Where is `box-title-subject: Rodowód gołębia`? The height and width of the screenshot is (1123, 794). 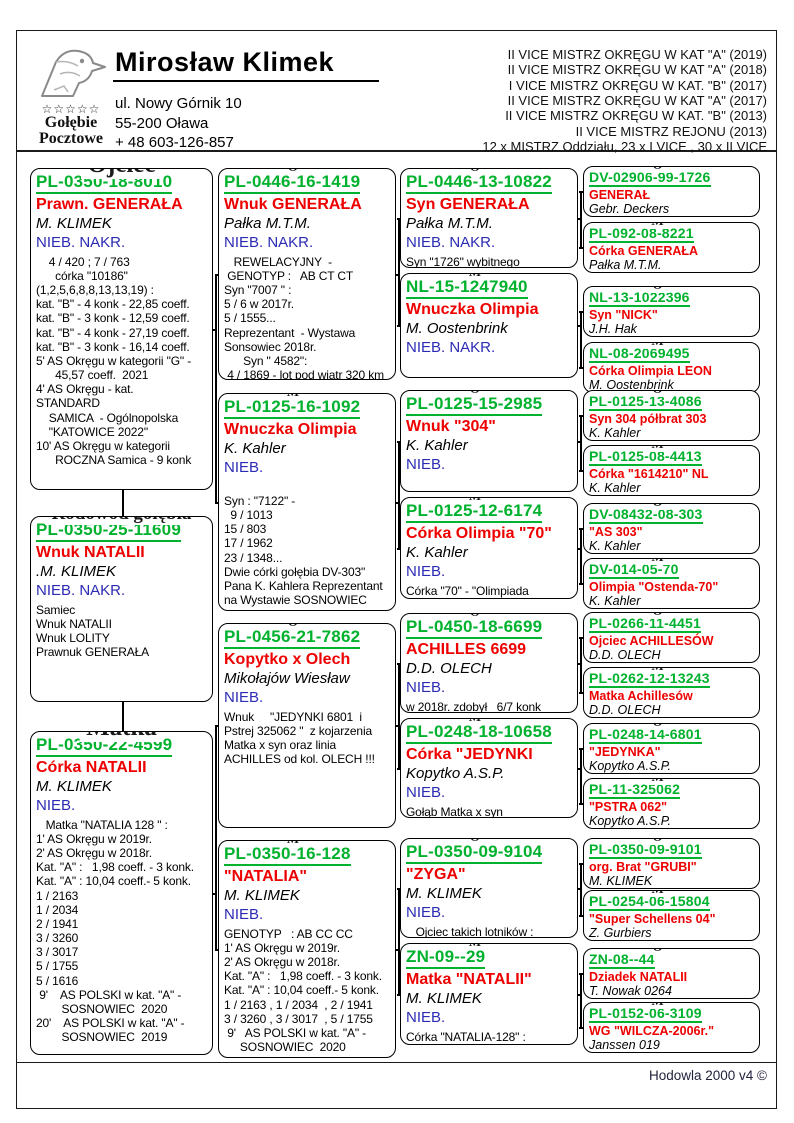
box-title-subject: Rodowód gołębia is located at coordinates (121, 521).